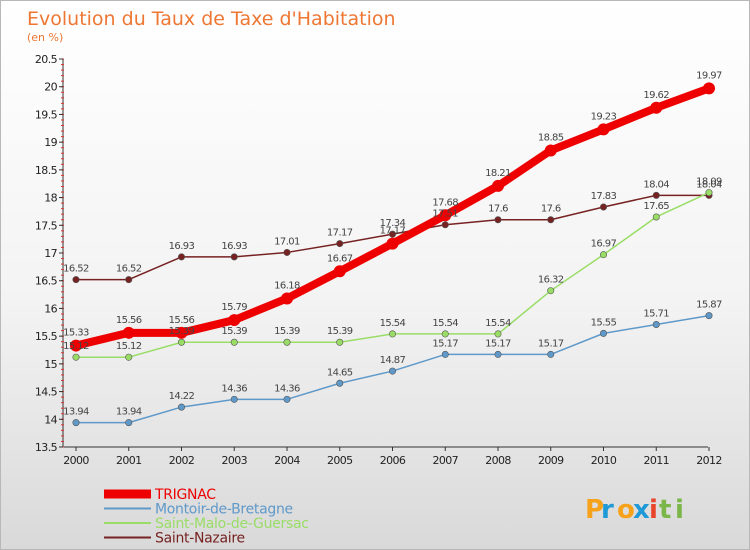  I want to click on data-label: 15.56, so click(129, 320).